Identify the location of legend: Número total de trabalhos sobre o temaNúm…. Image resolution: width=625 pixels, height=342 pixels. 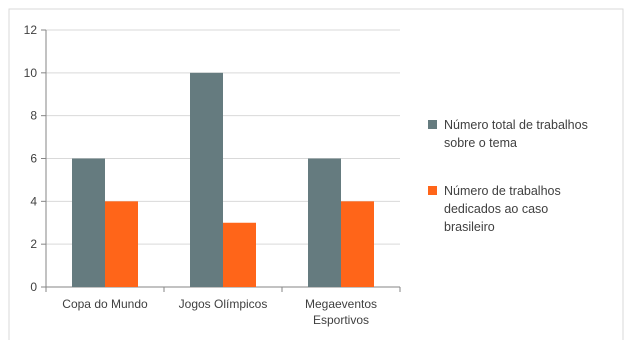
(508, 176).